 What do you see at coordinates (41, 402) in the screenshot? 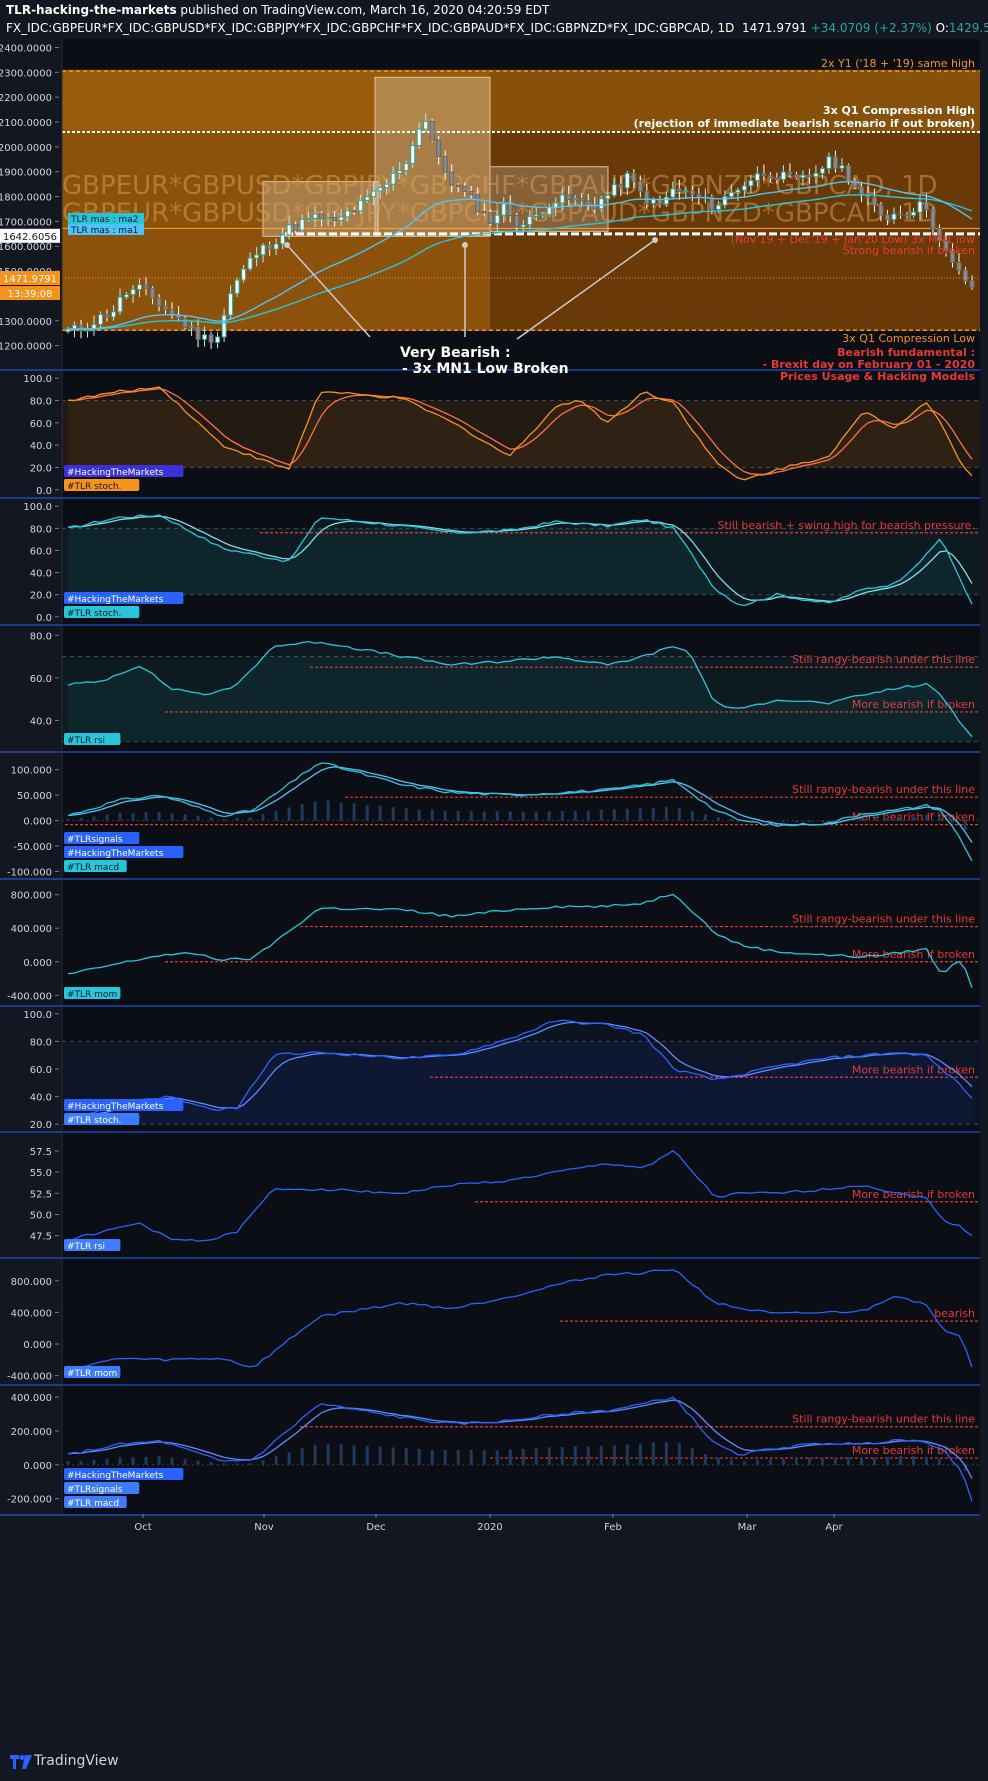
I see `ytick-label-stoch1: 80.0` at bounding box center [41, 402].